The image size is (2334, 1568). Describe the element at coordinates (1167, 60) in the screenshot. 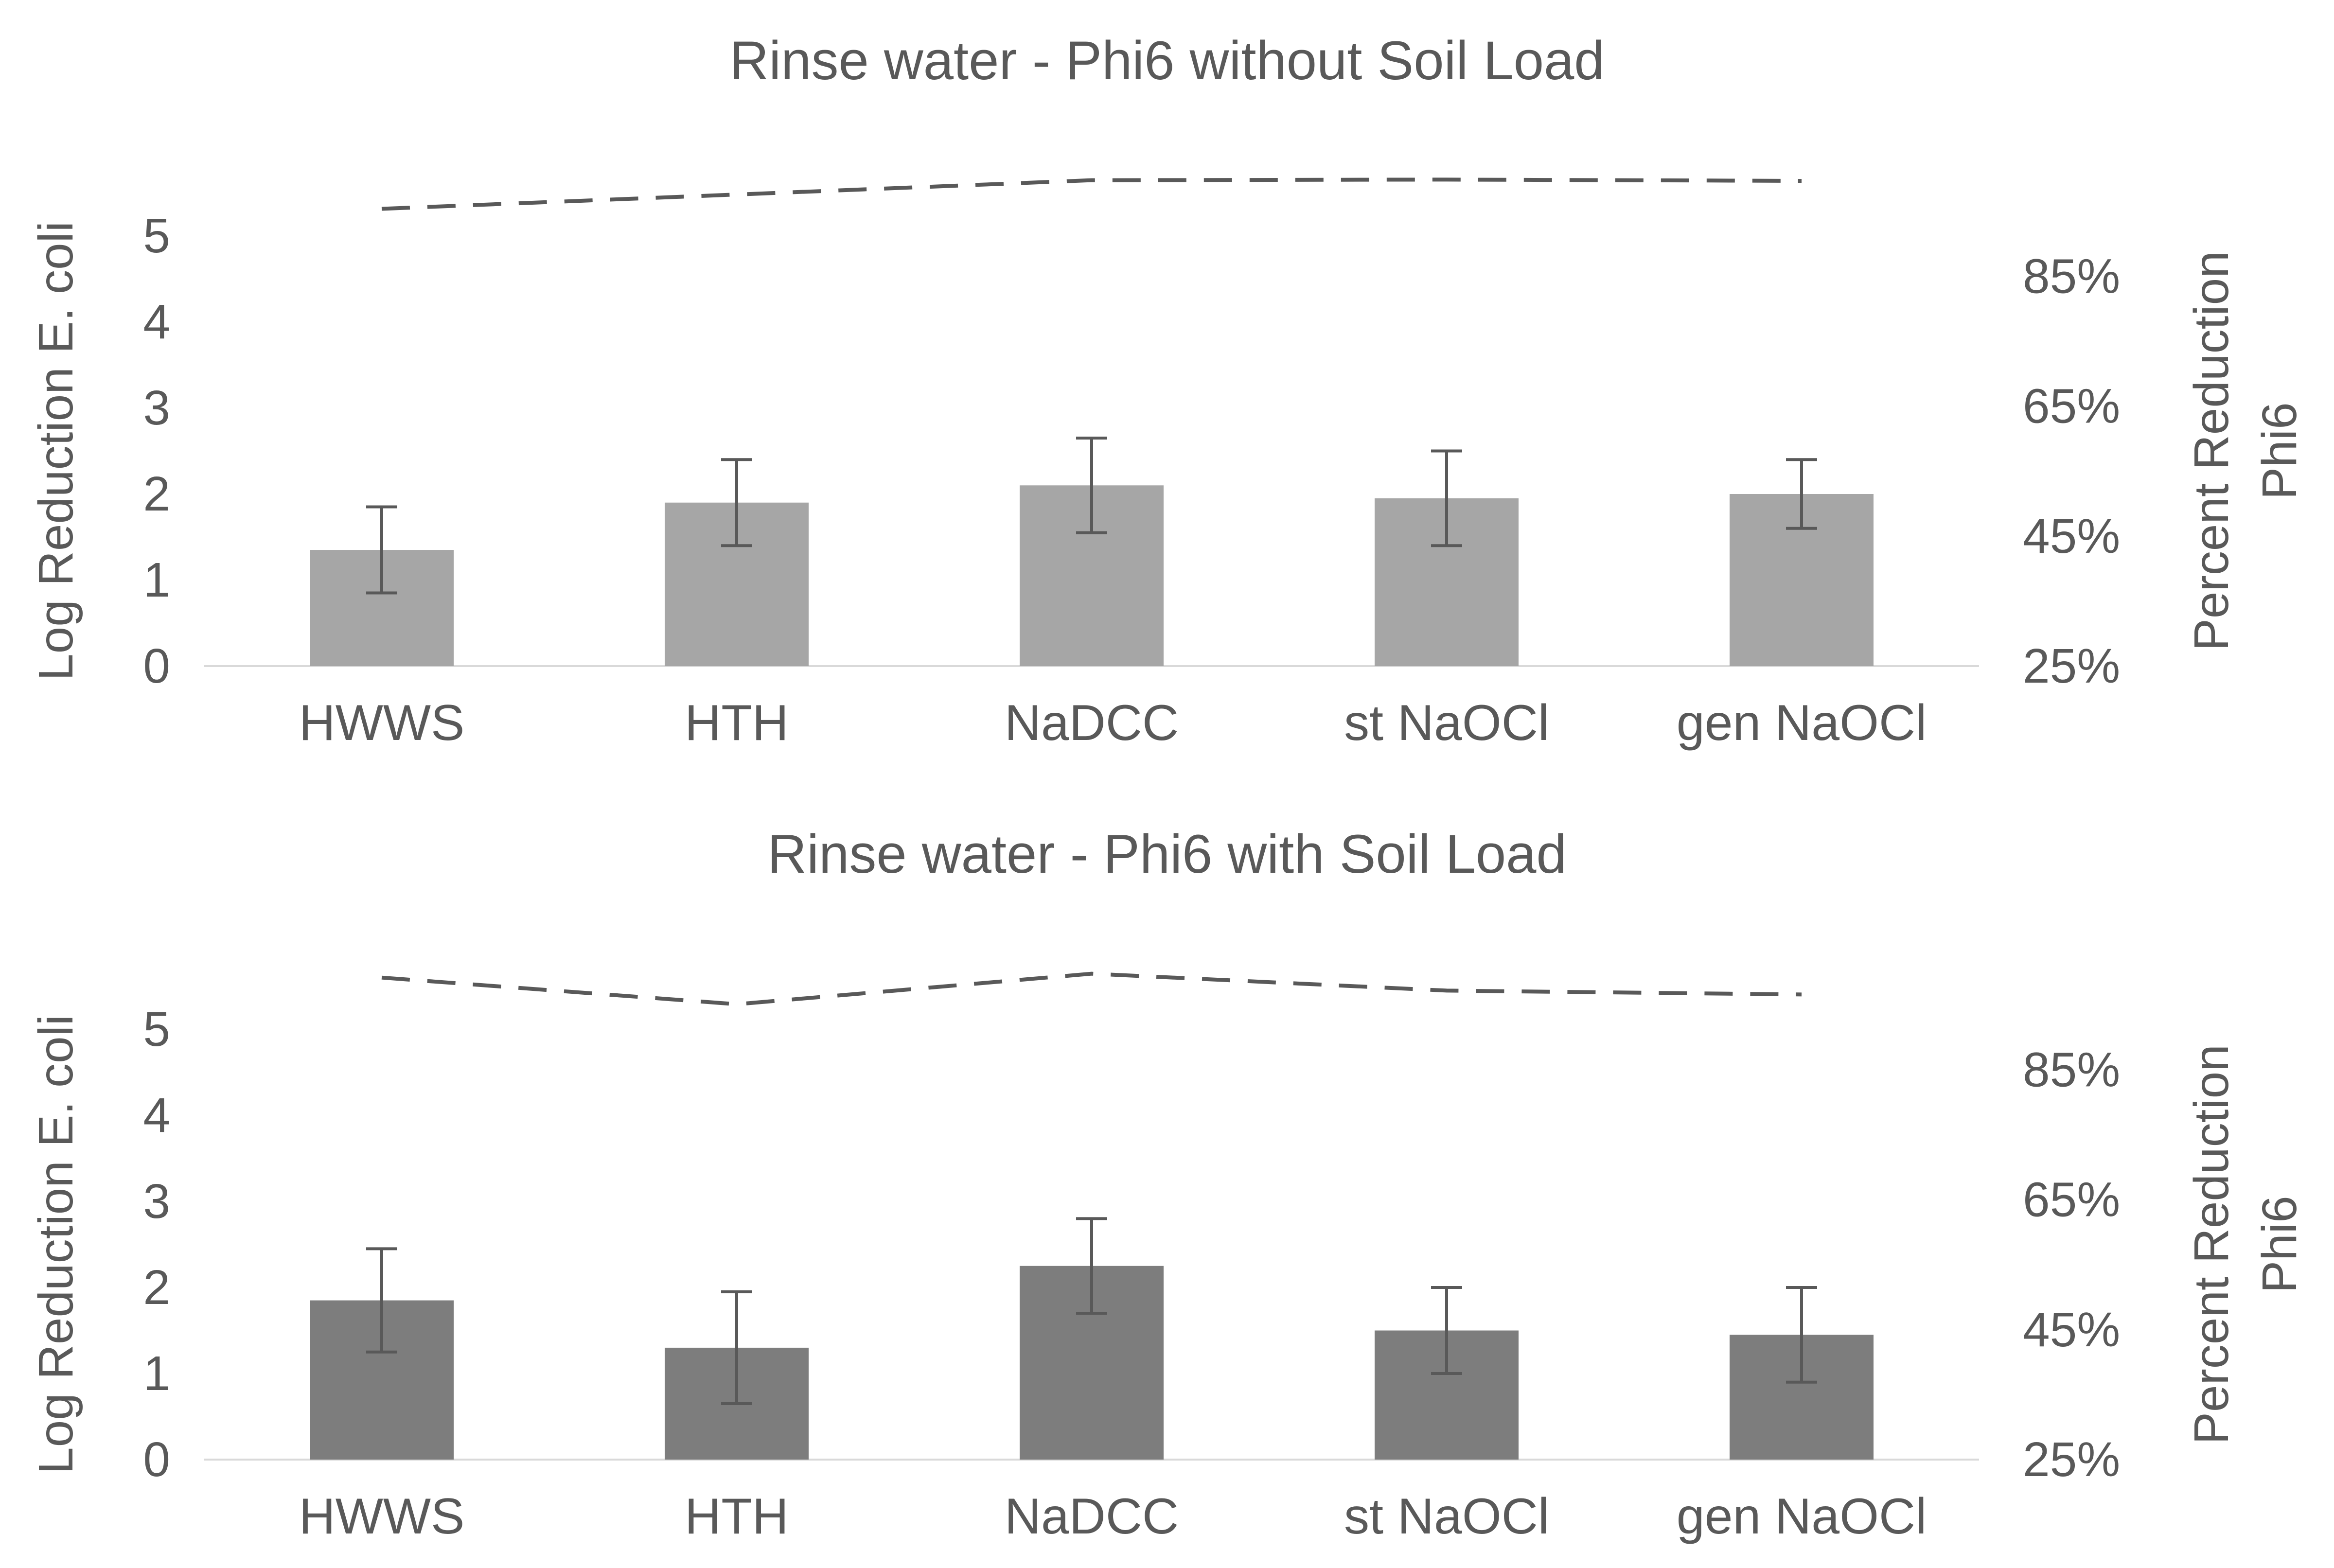

I see `chart-title-without-soil-load: Rinse water - Phi6 without Soil Load` at that location.